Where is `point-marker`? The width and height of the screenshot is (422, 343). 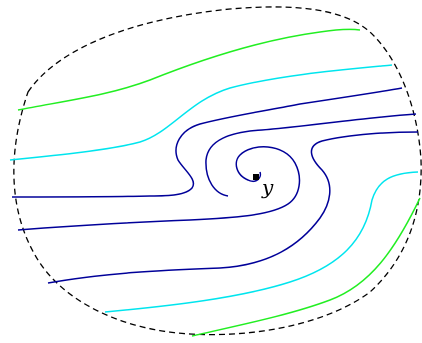
point-marker is located at coordinates (256, 177).